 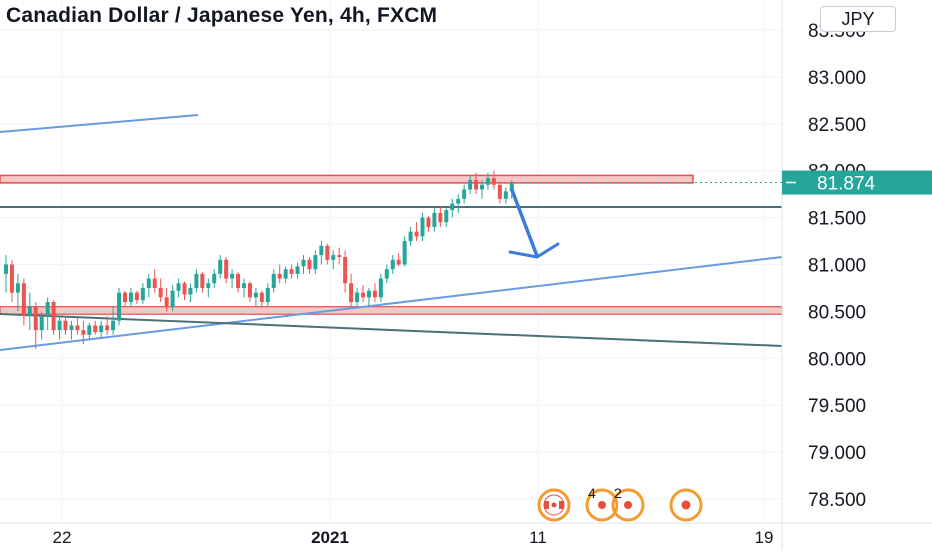 I want to click on japan-flag-icon, so click(x=686, y=505).